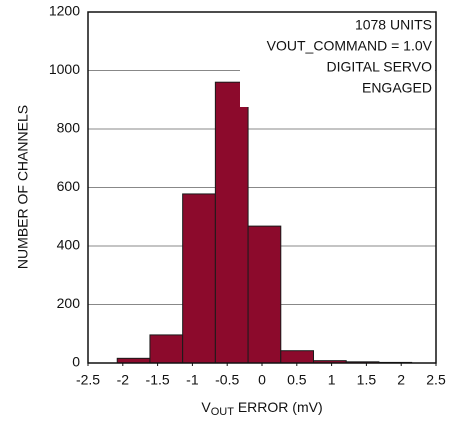 This screenshot has height=421, width=469. What do you see at coordinates (367, 380) in the screenshot?
I see `x-tick-label: 1.5` at bounding box center [367, 380].